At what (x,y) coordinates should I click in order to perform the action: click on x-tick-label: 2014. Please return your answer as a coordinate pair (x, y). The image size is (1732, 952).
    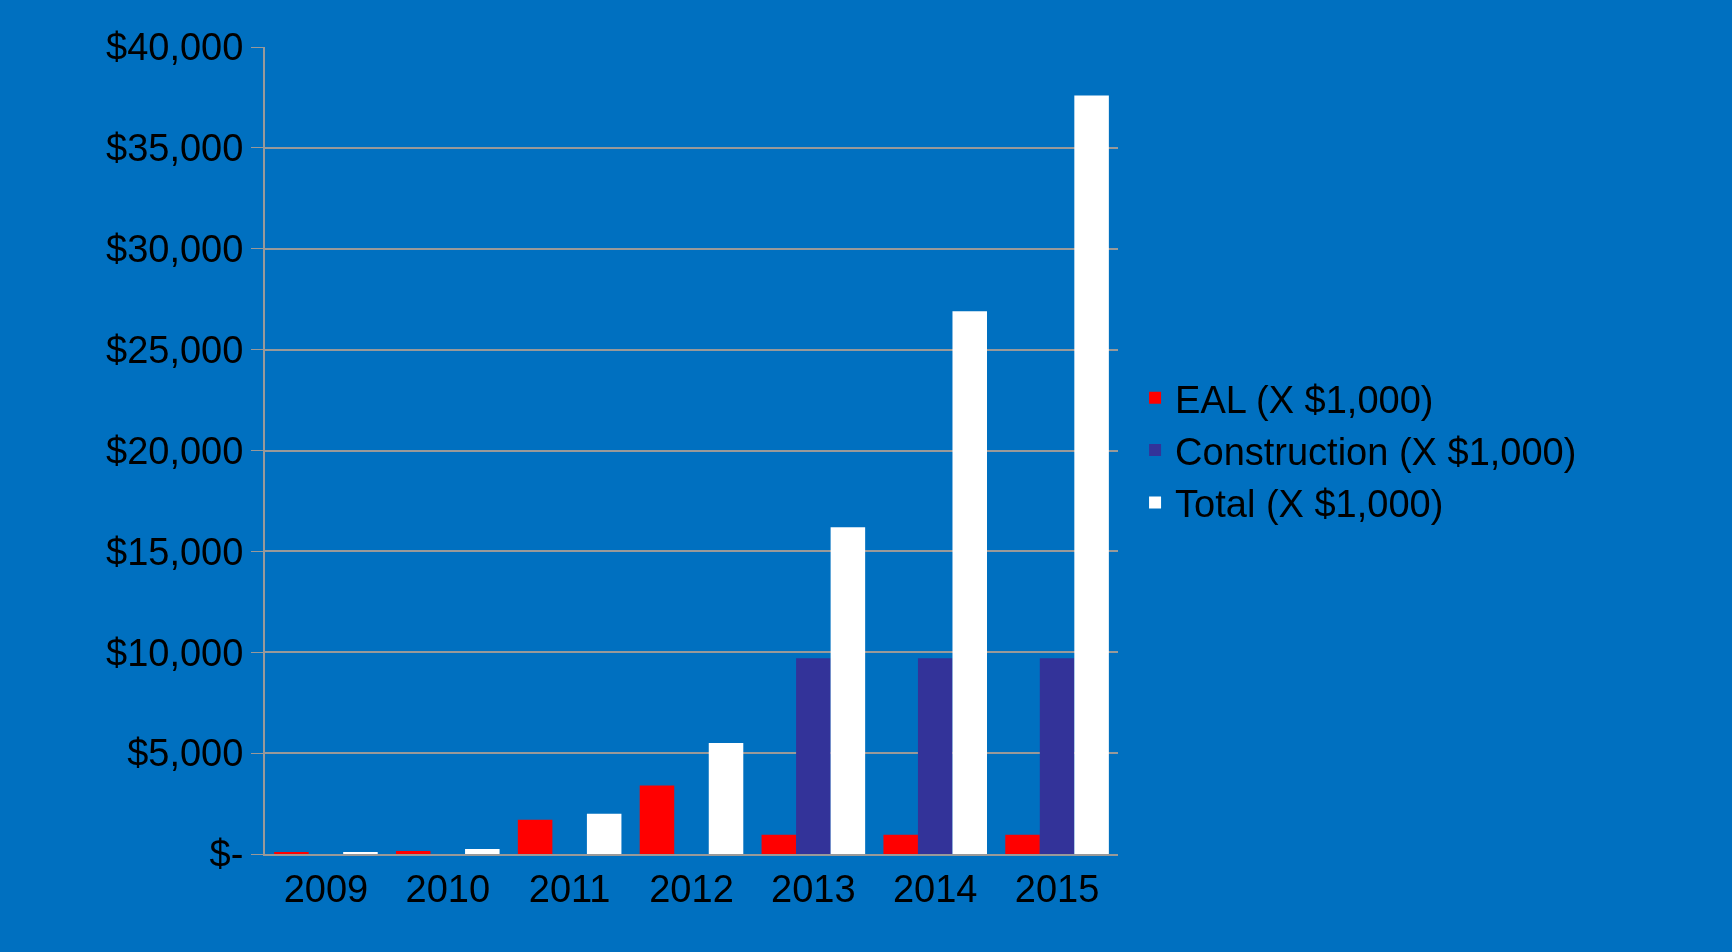
    Looking at the image, I should click on (935, 888).